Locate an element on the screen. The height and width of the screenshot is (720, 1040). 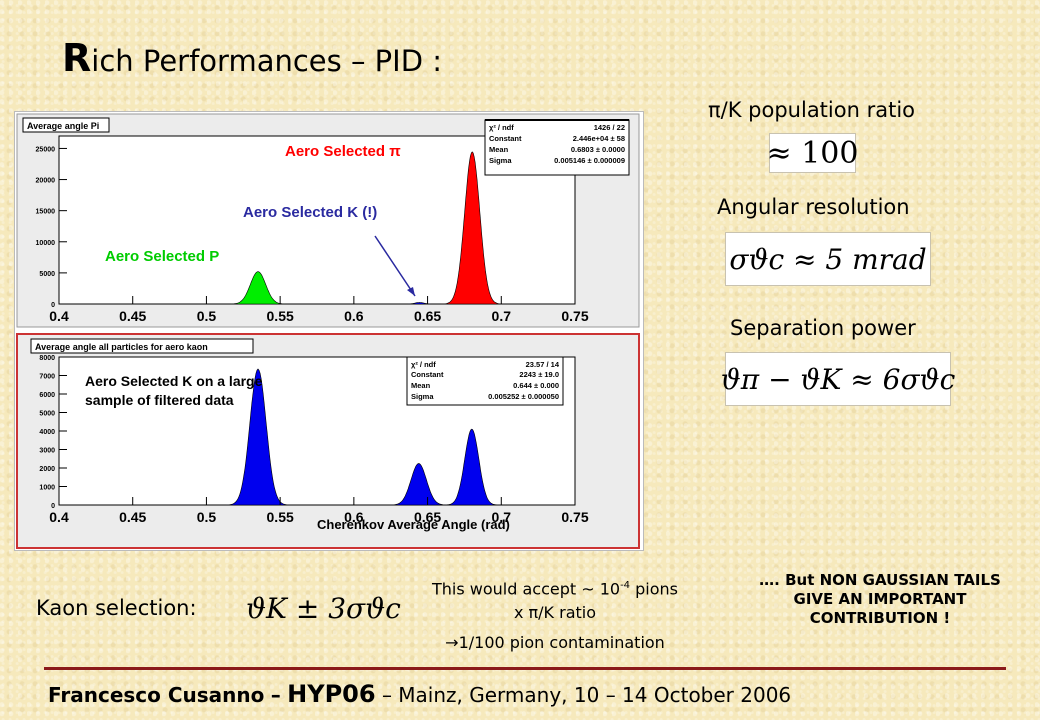
annotation-kaon: Aero Selected K (!) is located at coordinates (310, 212).